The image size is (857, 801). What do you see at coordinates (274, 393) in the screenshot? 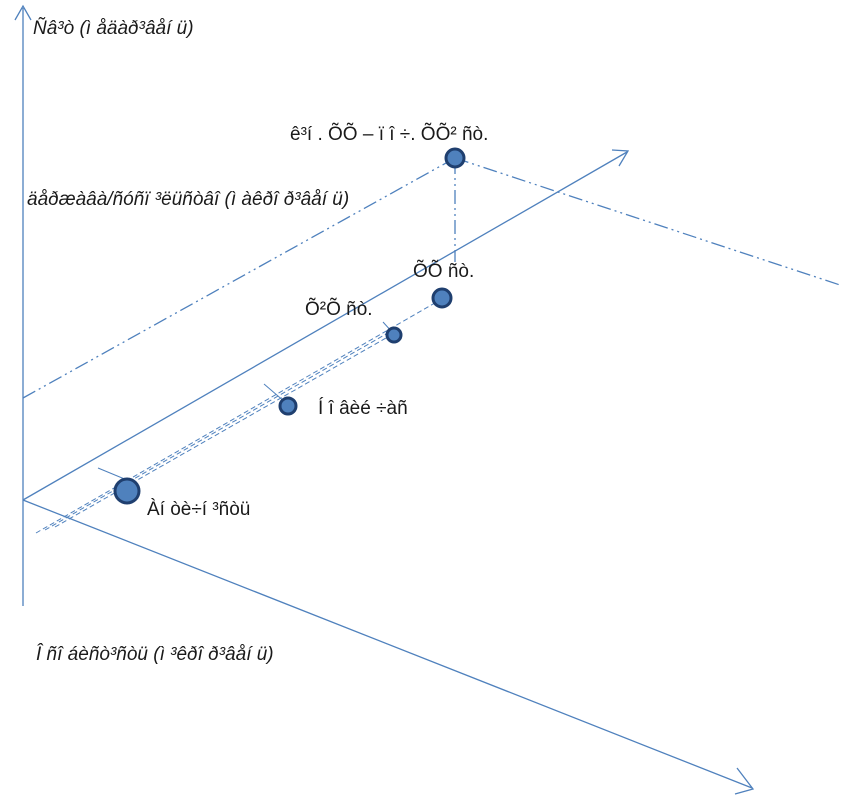
I see `connector-tick-new-time` at bounding box center [274, 393].